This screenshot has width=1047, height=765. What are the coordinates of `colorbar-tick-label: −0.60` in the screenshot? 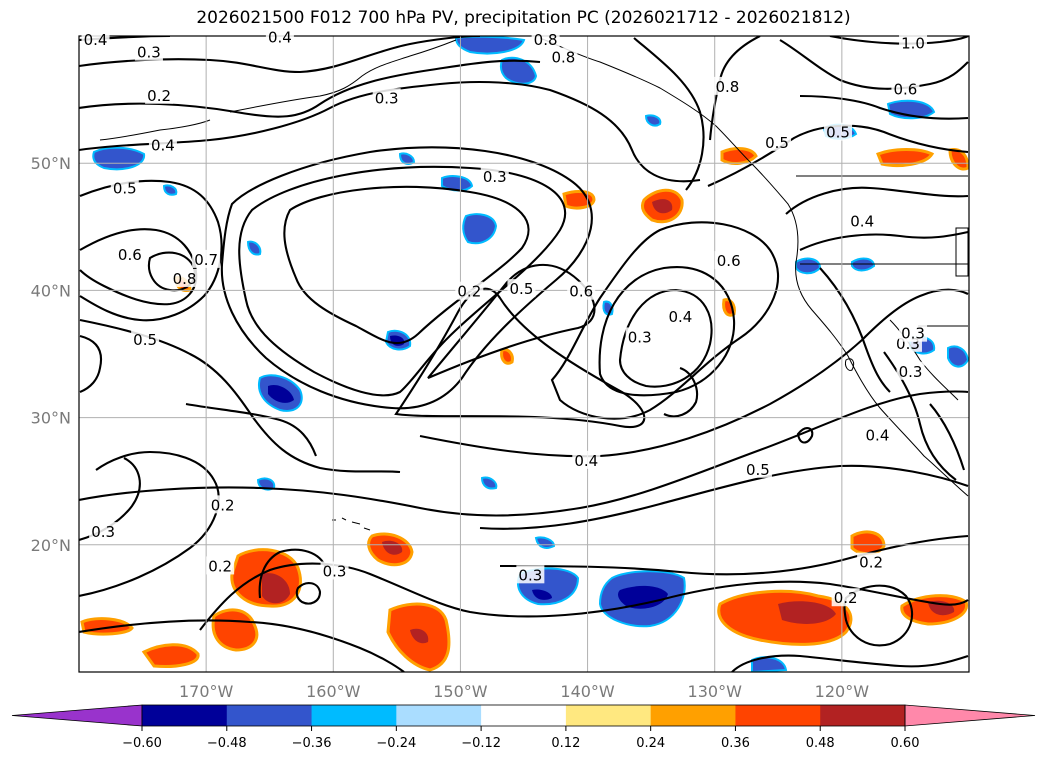 It's located at (142, 743).